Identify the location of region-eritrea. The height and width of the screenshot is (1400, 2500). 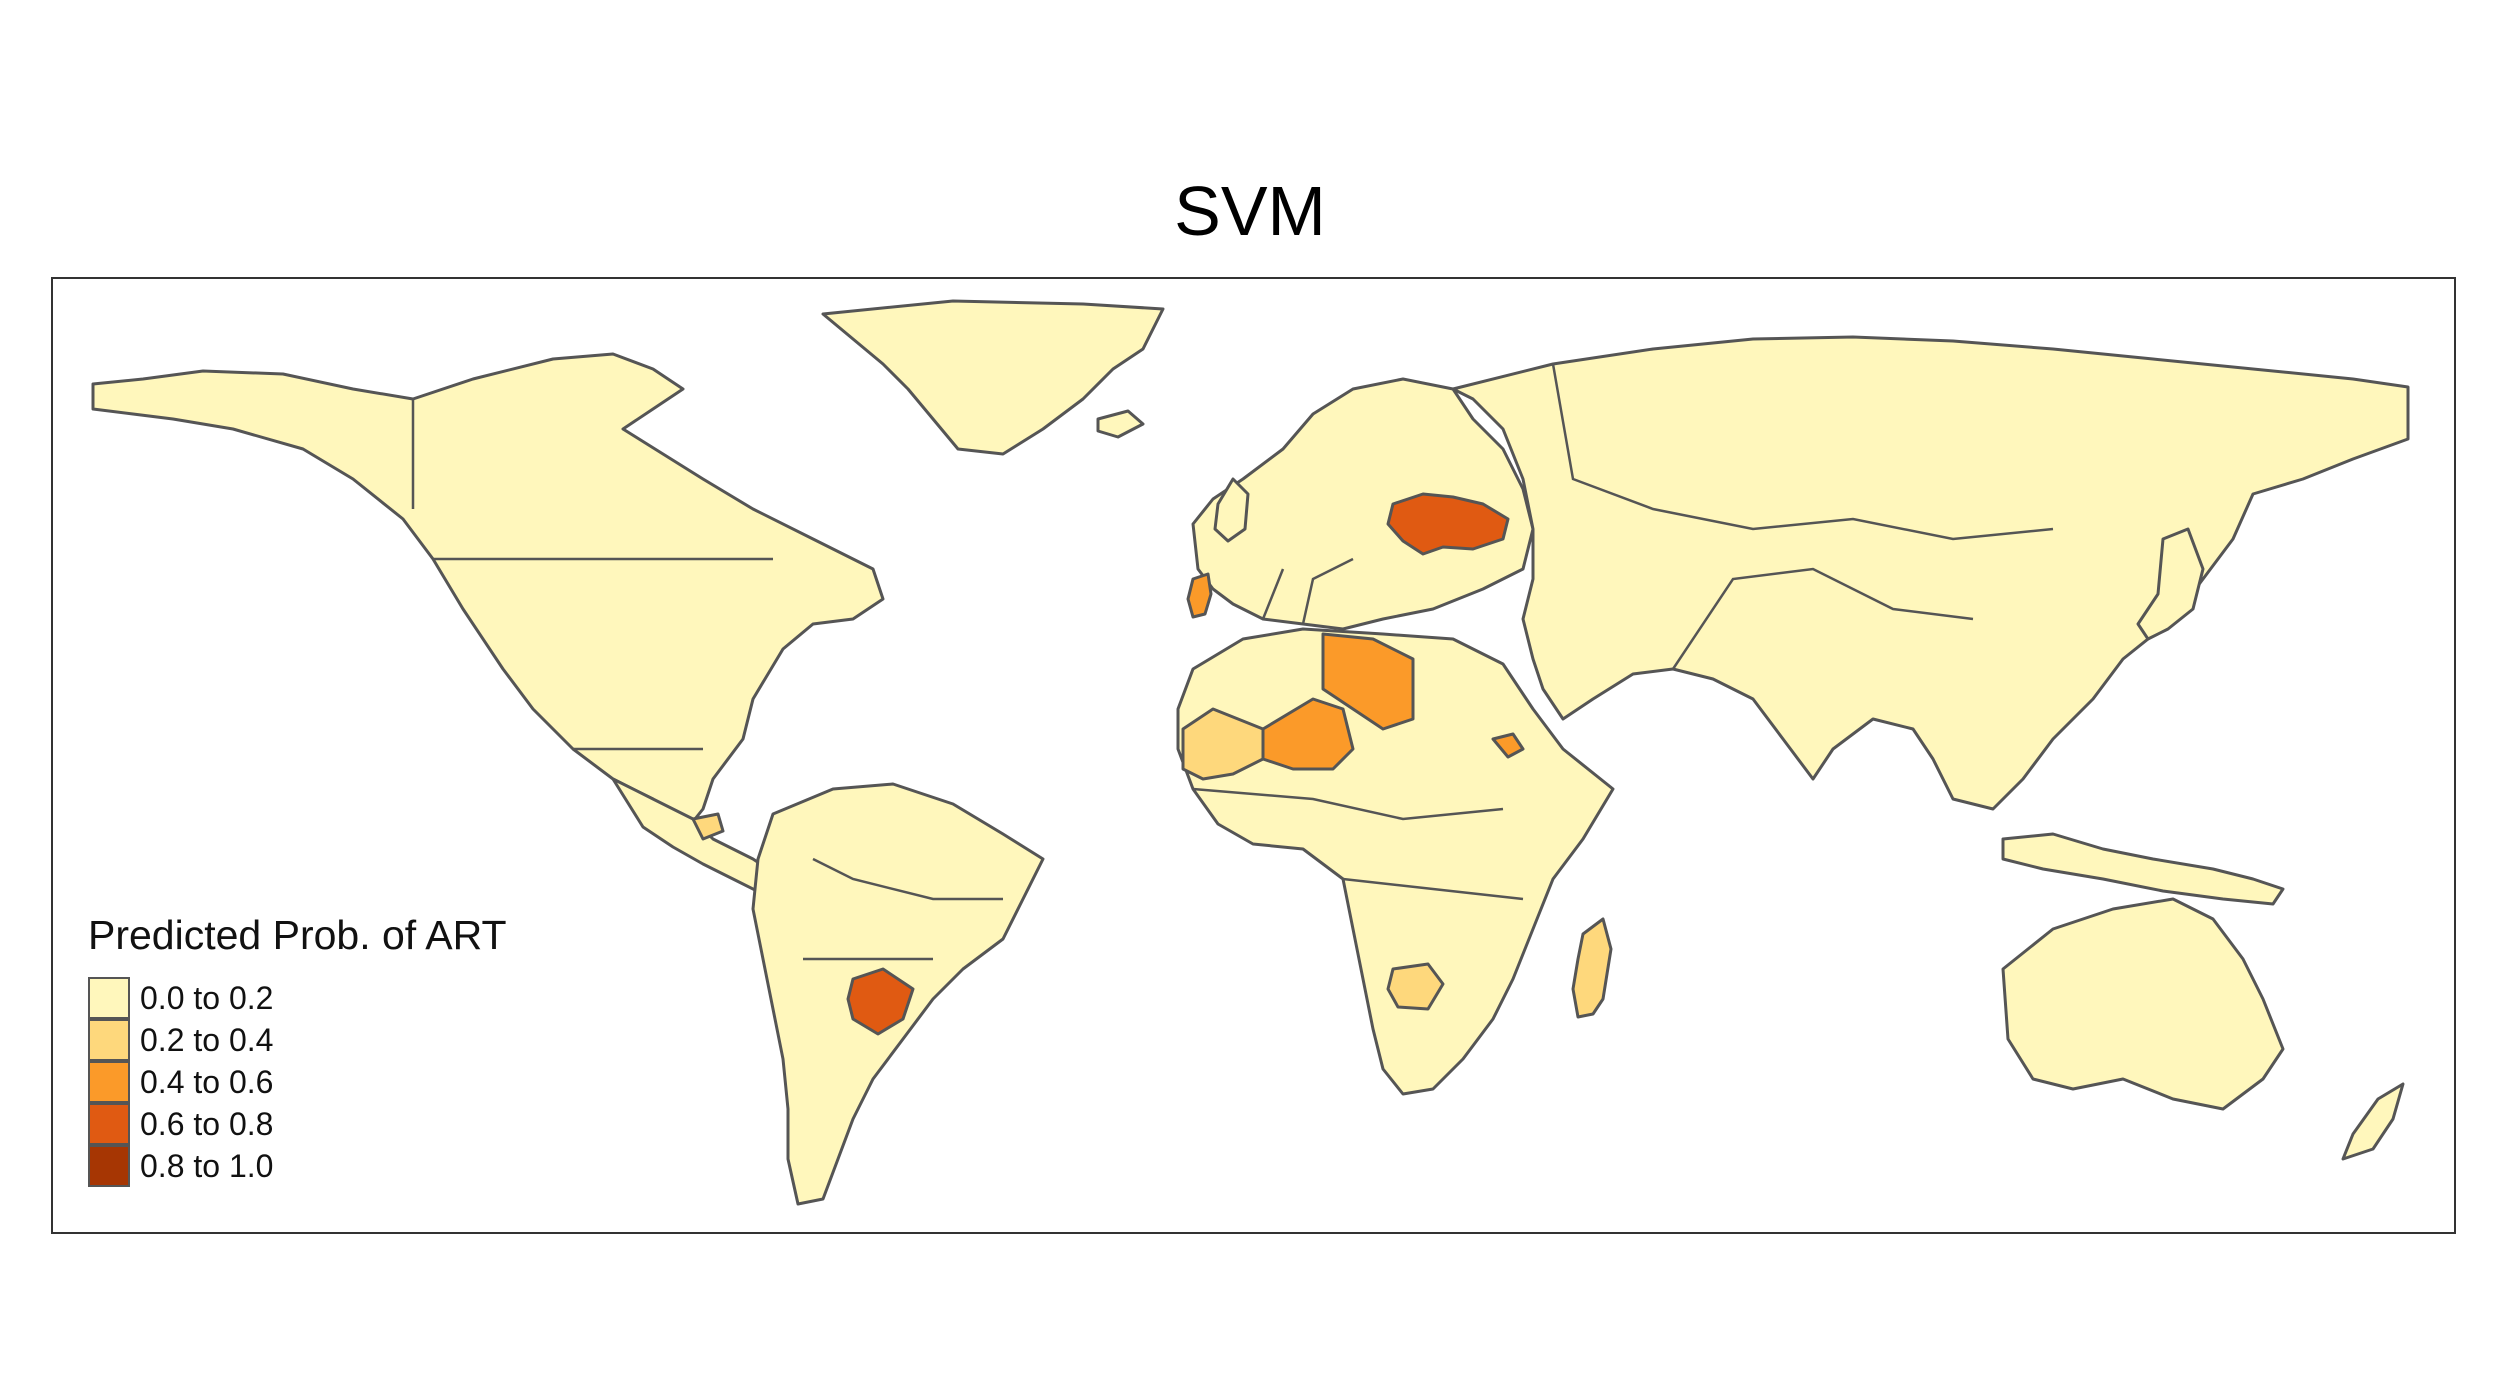
(1508, 745).